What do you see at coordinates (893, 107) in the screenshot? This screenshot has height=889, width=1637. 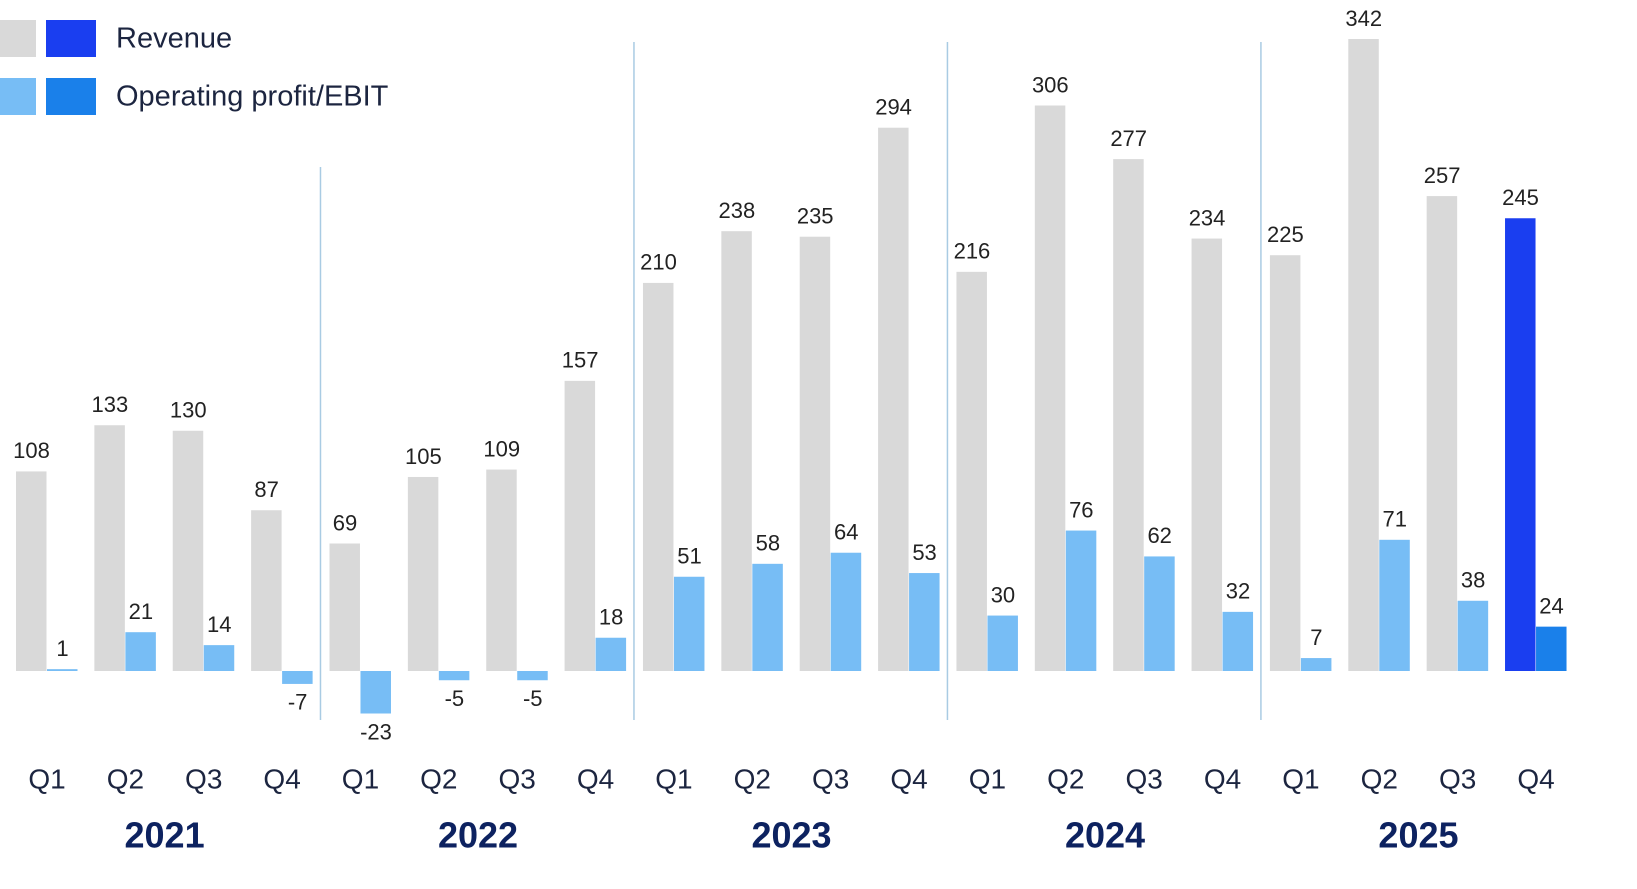 I see `value-label: 294` at bounding box center [893, 107].